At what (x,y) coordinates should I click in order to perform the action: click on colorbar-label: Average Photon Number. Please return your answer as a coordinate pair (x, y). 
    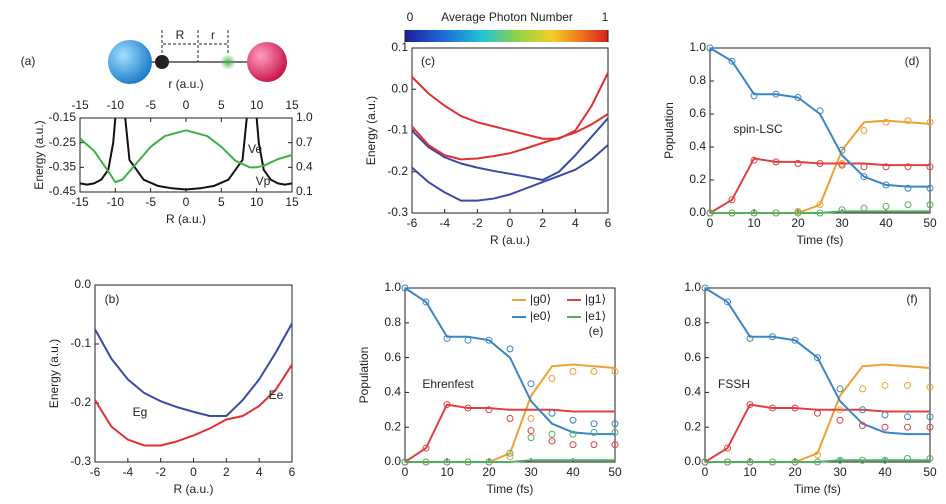
    Looking at the image, I should click on (507, 17).